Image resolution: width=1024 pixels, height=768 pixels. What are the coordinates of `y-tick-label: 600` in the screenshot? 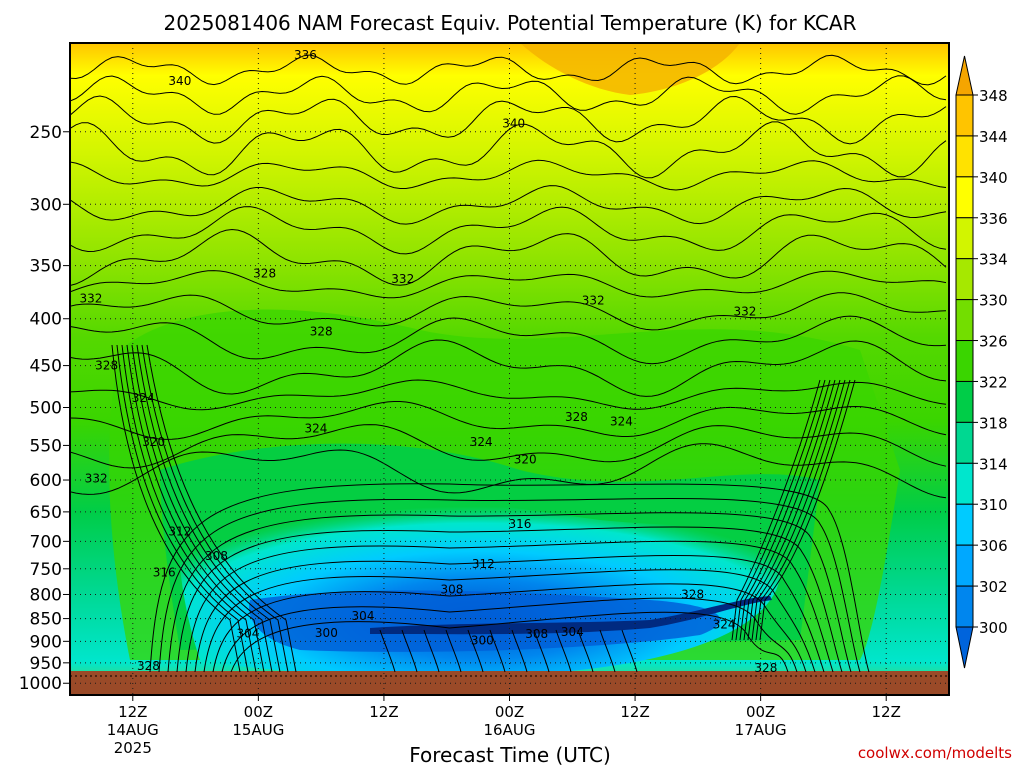 It's located at (46, 481).